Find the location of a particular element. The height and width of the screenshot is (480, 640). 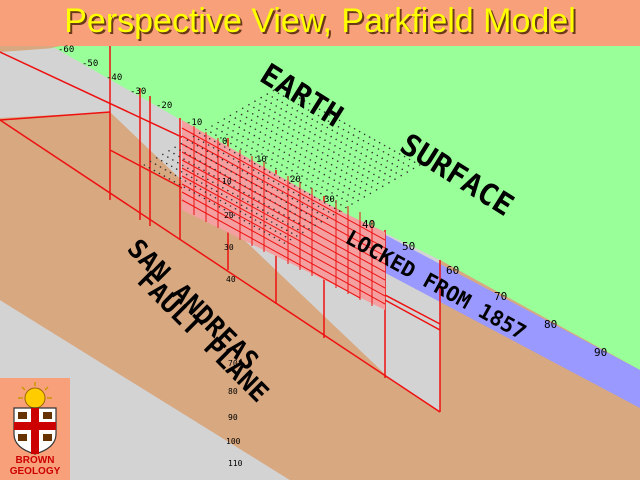

tick-50: 50 is located at coordinates (408, 246).